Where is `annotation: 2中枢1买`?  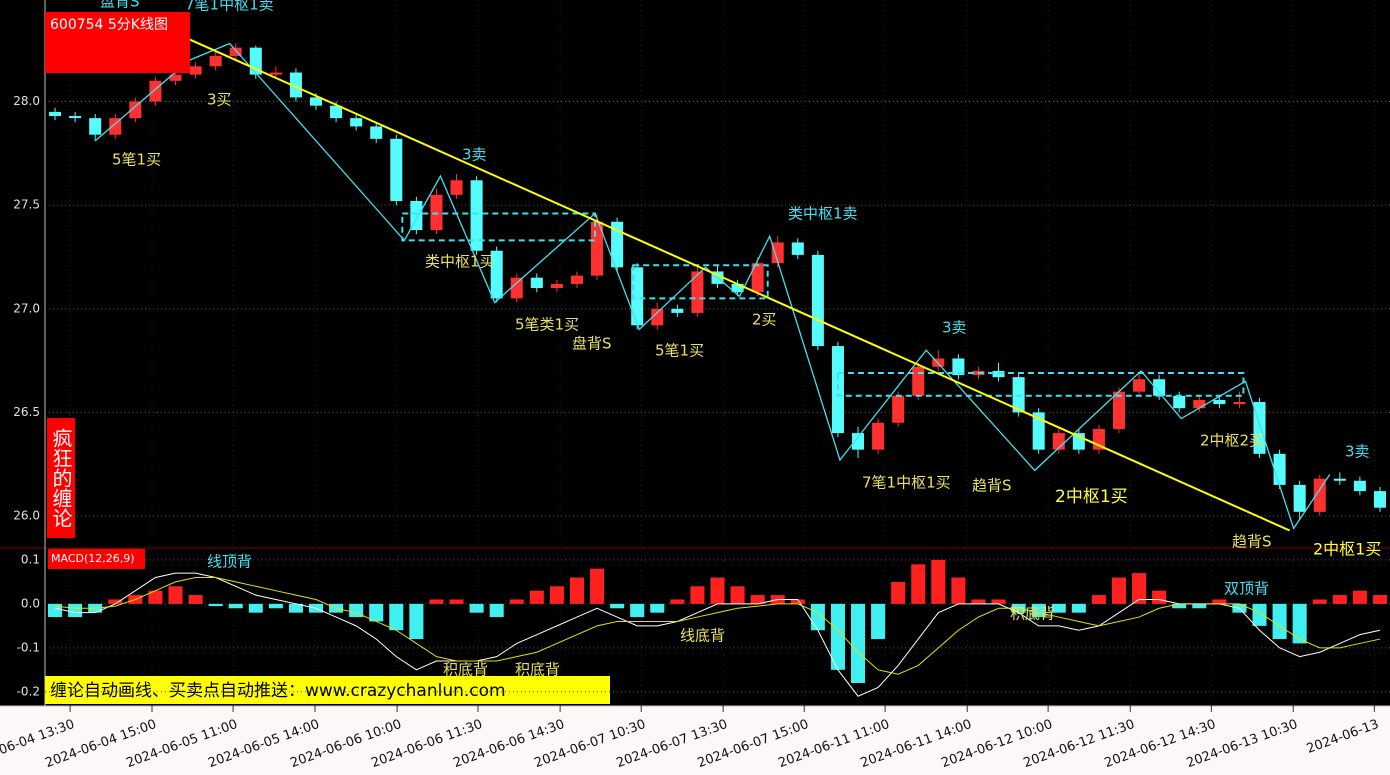
annotation: 2中枢1买 is located at coordinates (1091, 497).